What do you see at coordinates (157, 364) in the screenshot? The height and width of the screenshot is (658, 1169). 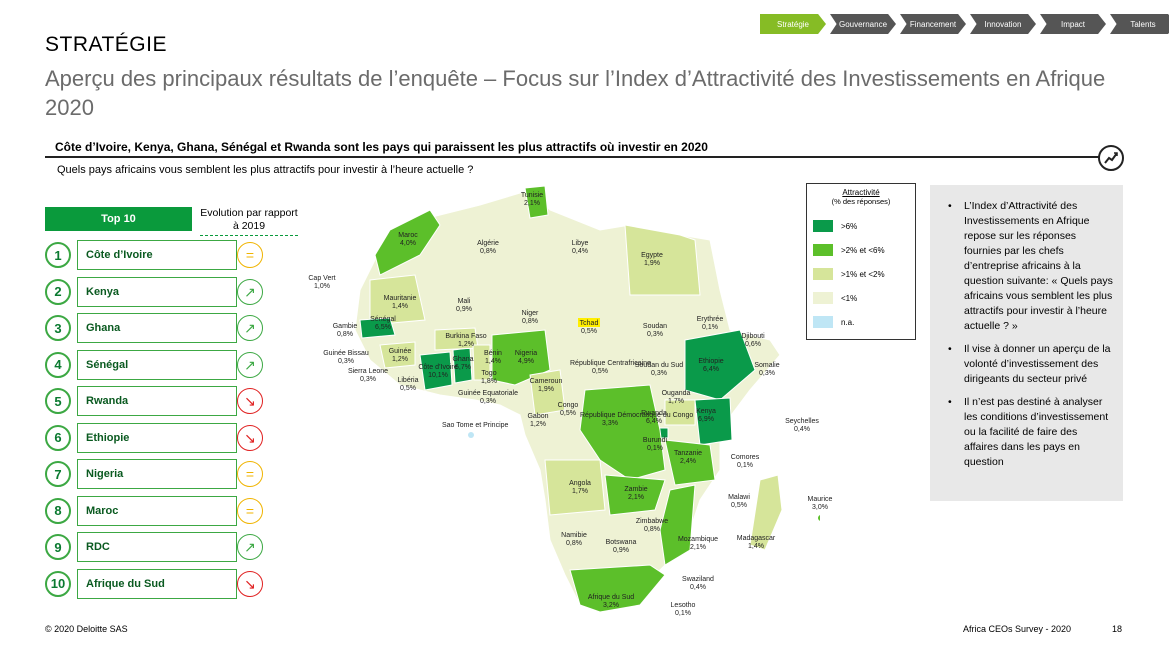 I see `country-name: Sénégal` at bounding box center [157, 364].